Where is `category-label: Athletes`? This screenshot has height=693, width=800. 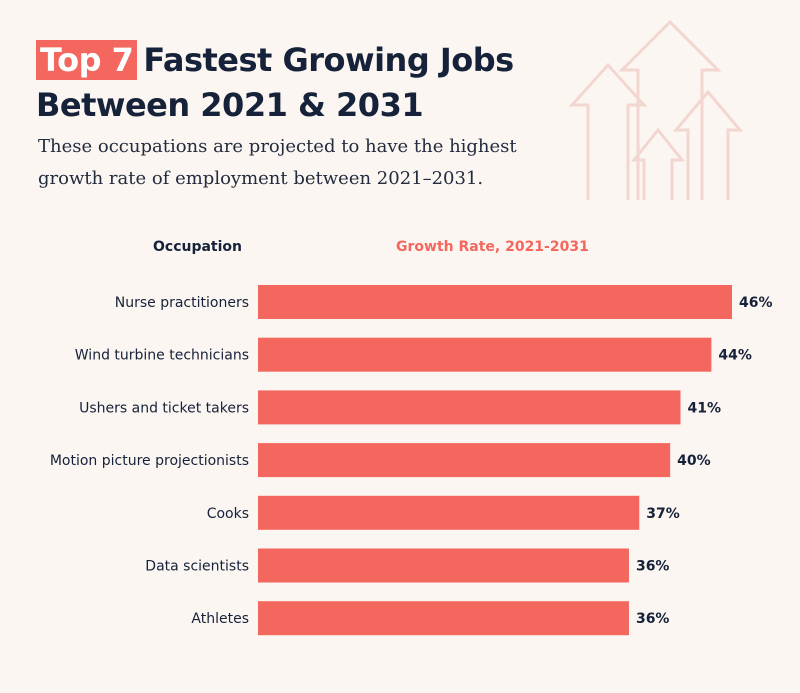 category-label: Athletes is located at coordinates (220, 619).